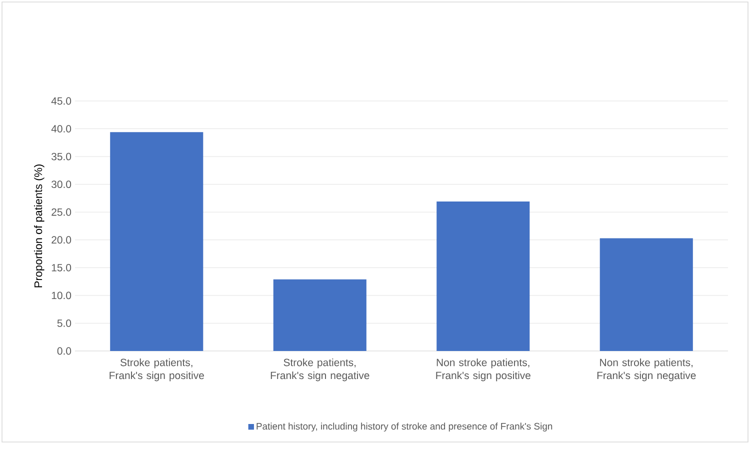 The image size is (750, 452). Describe the element at coordinates (62, 156) in the screenshot. I see `y-tick-label: 35.0` at that location.